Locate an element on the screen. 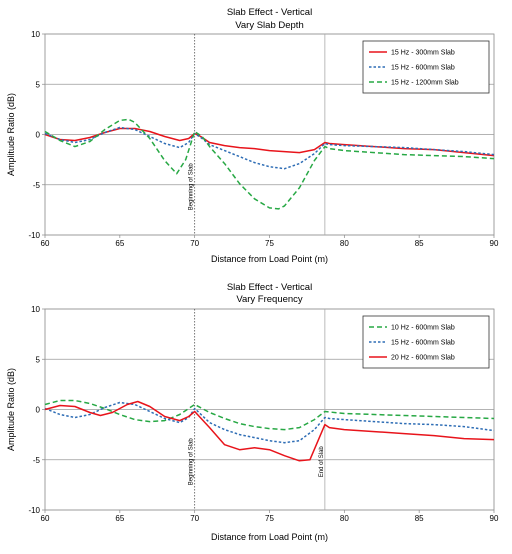 The width and height of the screenshot is (512, 554). chart2-x-tick-label: 70 is located at coordinates (194, 518).